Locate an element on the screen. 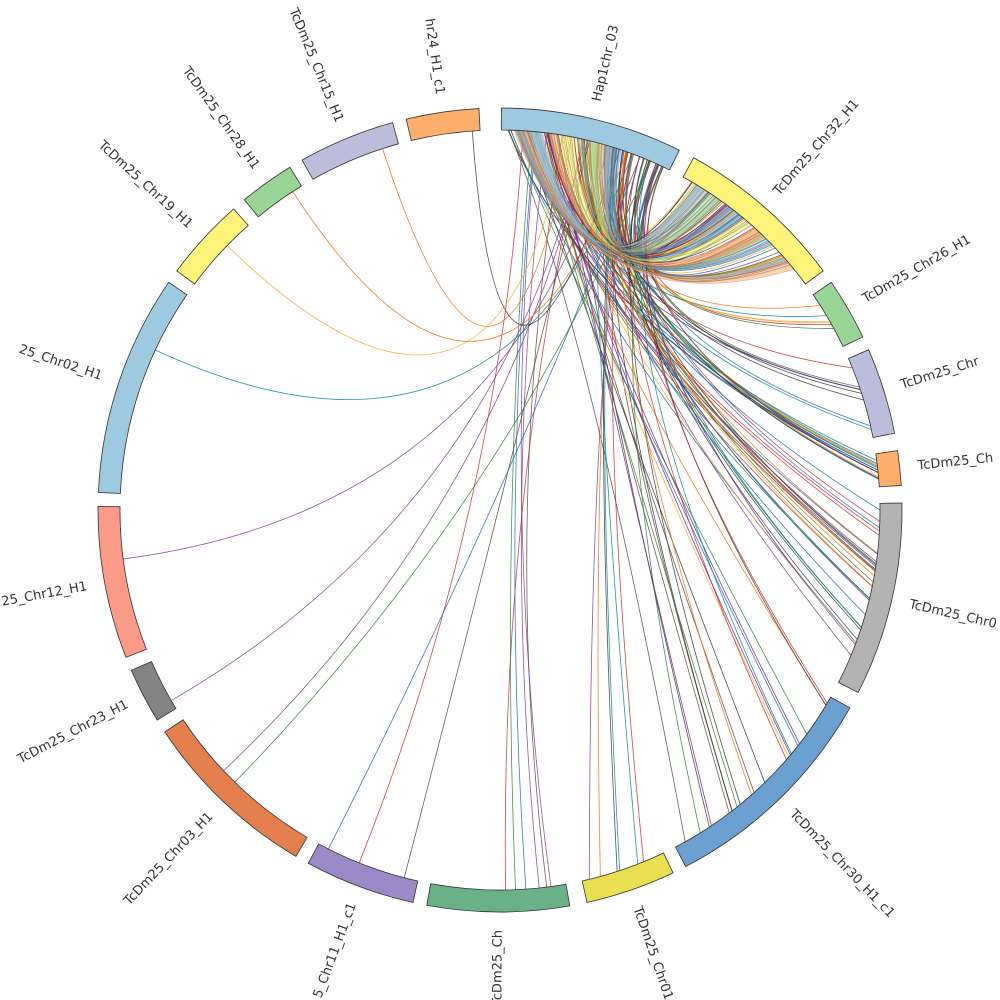  segment-label: TcDm25_Chr32_H1 is located at coordinates (816, 148).